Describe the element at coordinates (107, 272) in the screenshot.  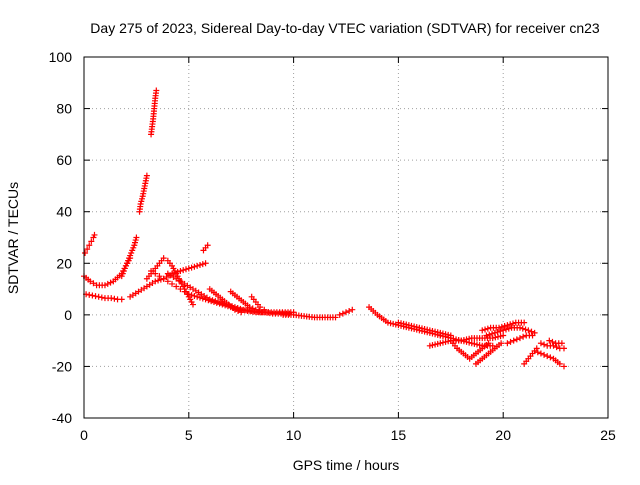
I see `series-arc-early-low` at that location.